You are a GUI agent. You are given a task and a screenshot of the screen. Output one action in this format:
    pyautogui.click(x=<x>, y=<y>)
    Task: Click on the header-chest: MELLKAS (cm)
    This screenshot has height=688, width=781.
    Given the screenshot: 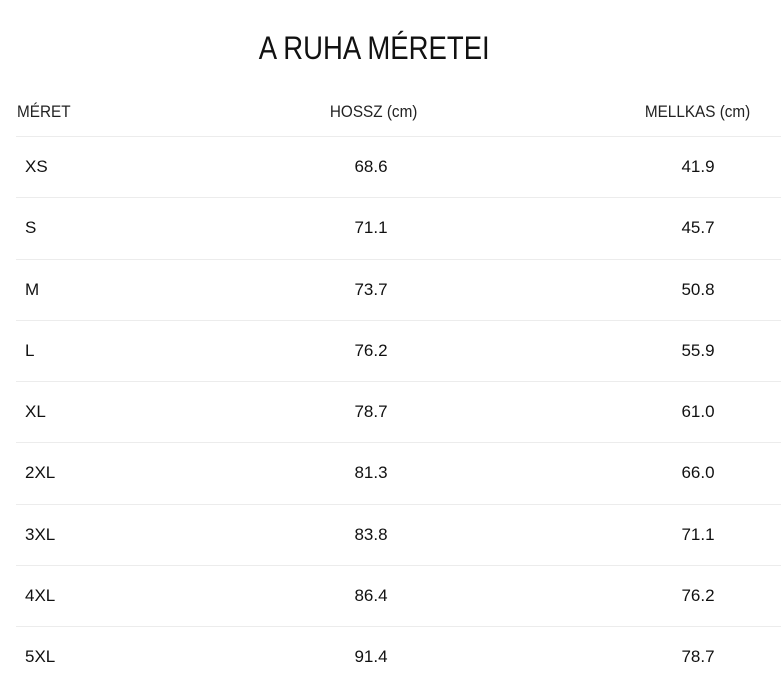 What is the action you would take?
    pyautogui.click(x=697, y=112)
    